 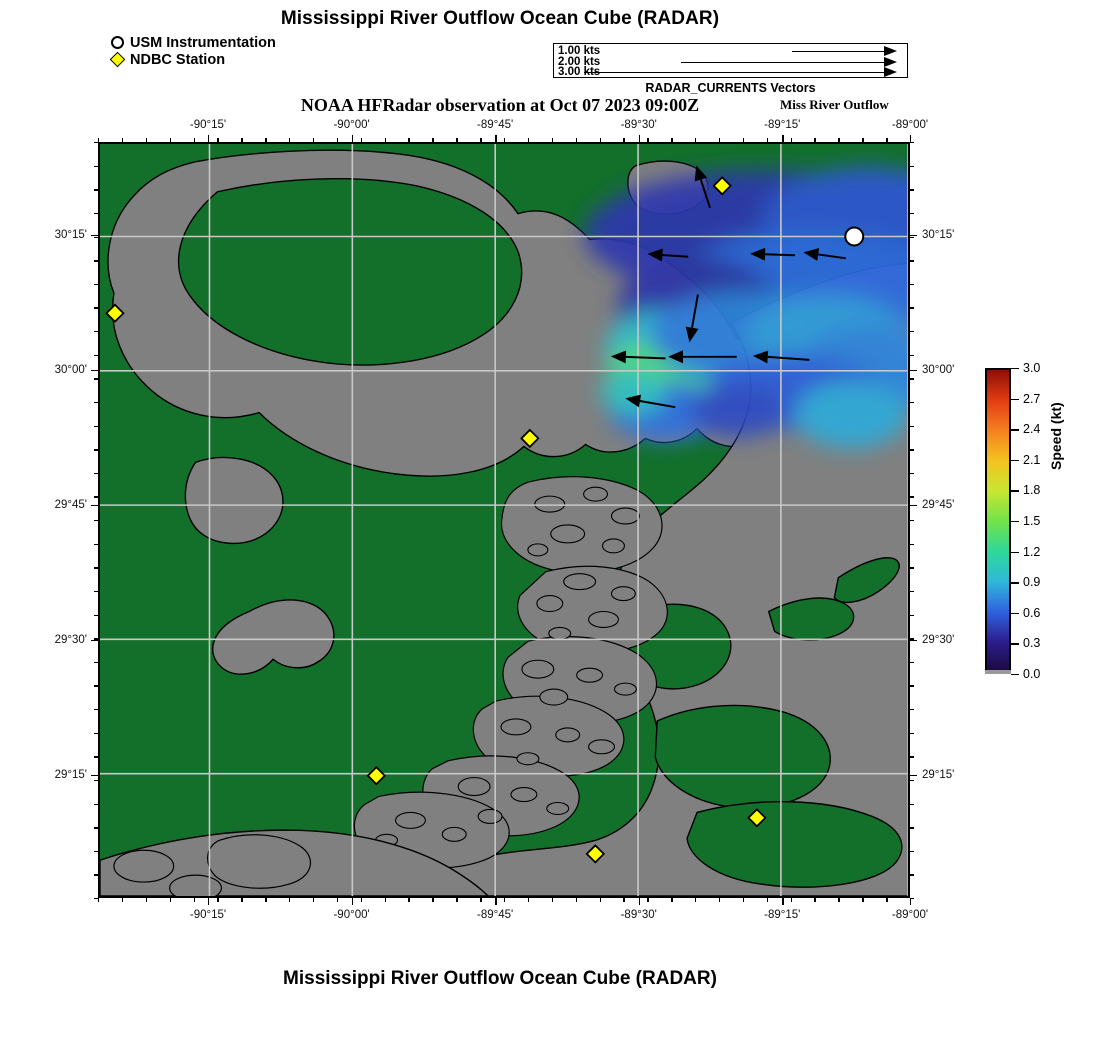 What do you see at coordinates (1032, 674) in the screenshot?
I see `colorbar-tick-label: 0.0` at bounding box center [1032, 674].